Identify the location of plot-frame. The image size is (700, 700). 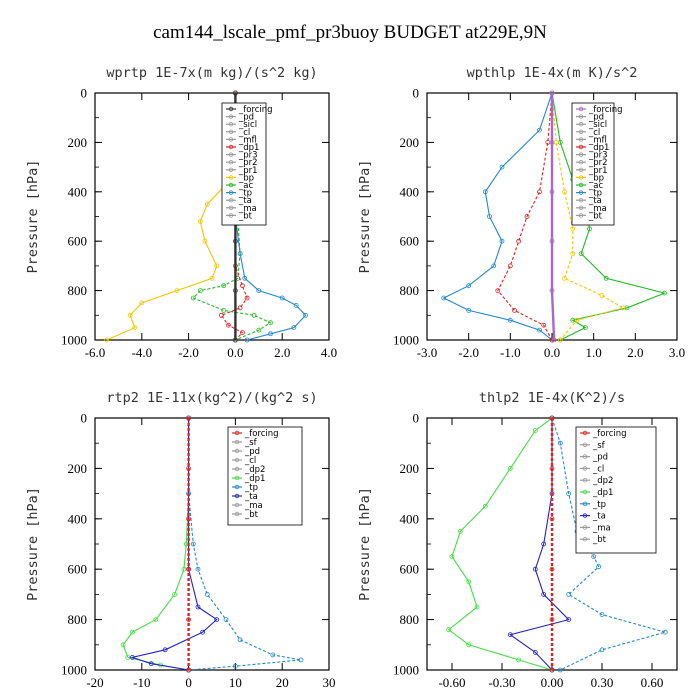
(212, 216).